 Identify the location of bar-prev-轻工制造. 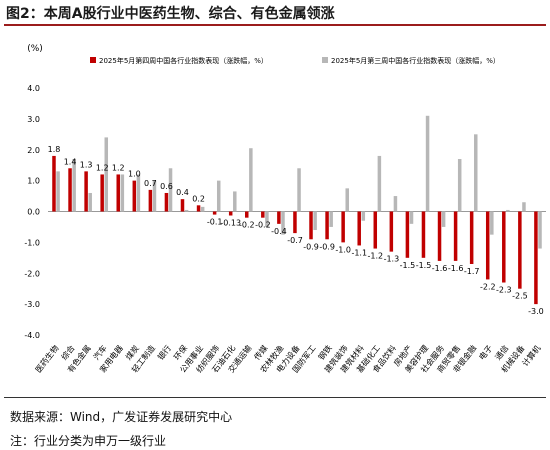
(154, 196).